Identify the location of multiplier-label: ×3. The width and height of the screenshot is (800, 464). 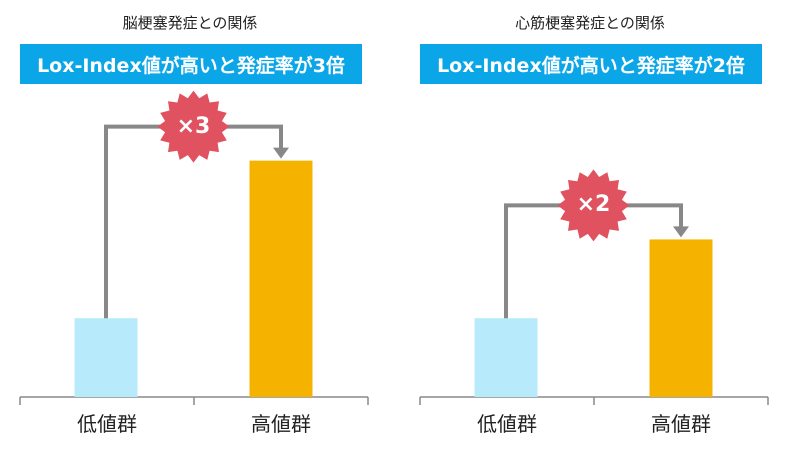
(193, 126).